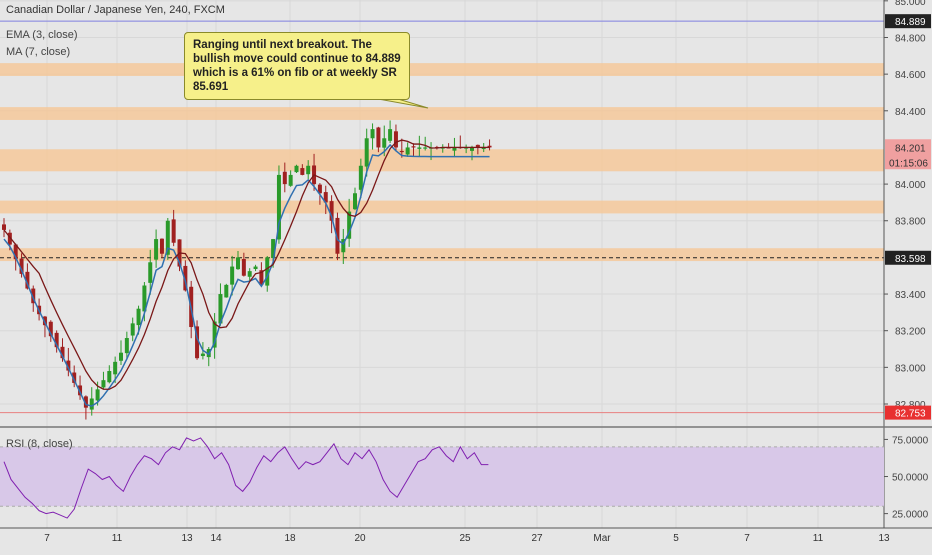  Describe the element at coordinates (42, 35) in the screenshot. I see `ema-legend: EMA (3, close)` at that location.